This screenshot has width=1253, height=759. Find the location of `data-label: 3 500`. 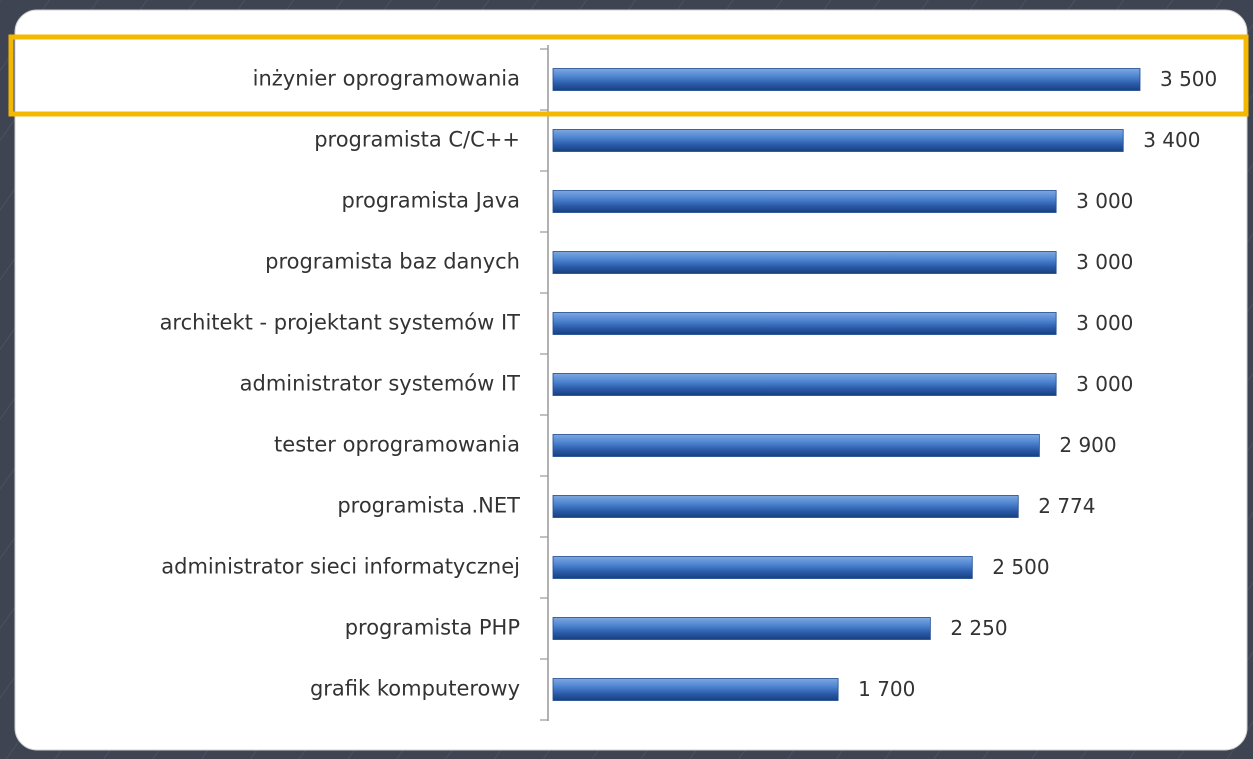

data-label: 3 500 is located at coordinates (1188, 79).